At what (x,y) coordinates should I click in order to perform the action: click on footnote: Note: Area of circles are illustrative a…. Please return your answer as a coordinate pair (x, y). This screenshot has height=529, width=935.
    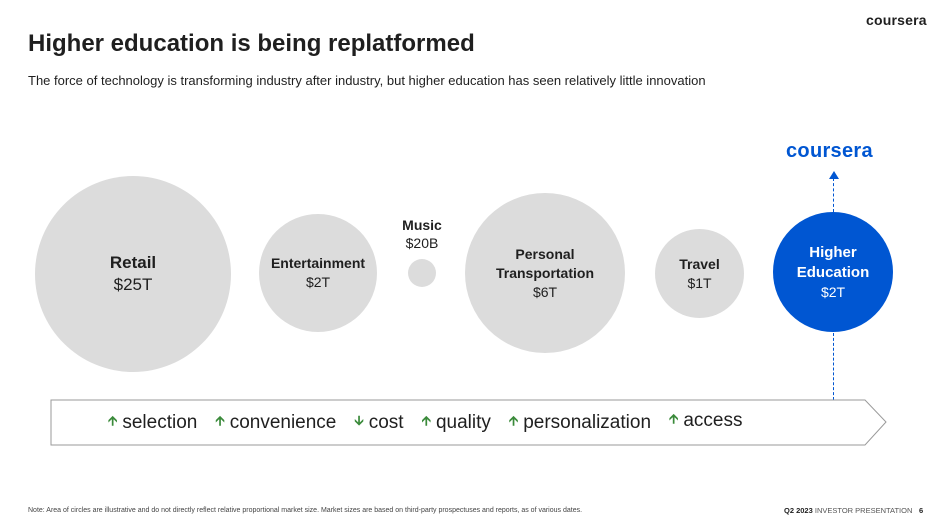
    Looking at the image, I should click on (305, 510).